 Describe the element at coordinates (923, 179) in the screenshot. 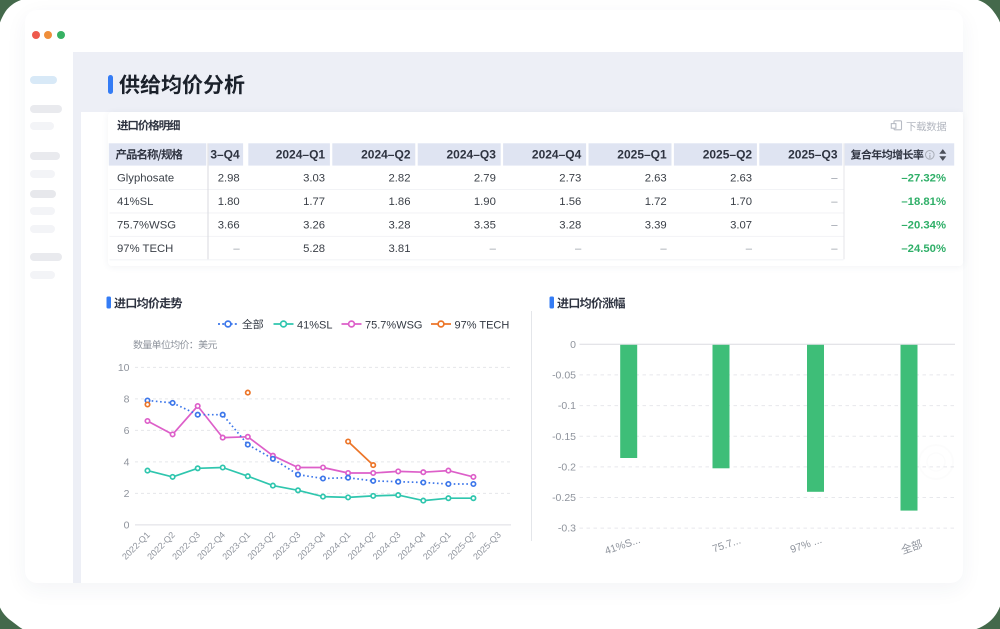

I see `svg-text: –27.32%` at that location.